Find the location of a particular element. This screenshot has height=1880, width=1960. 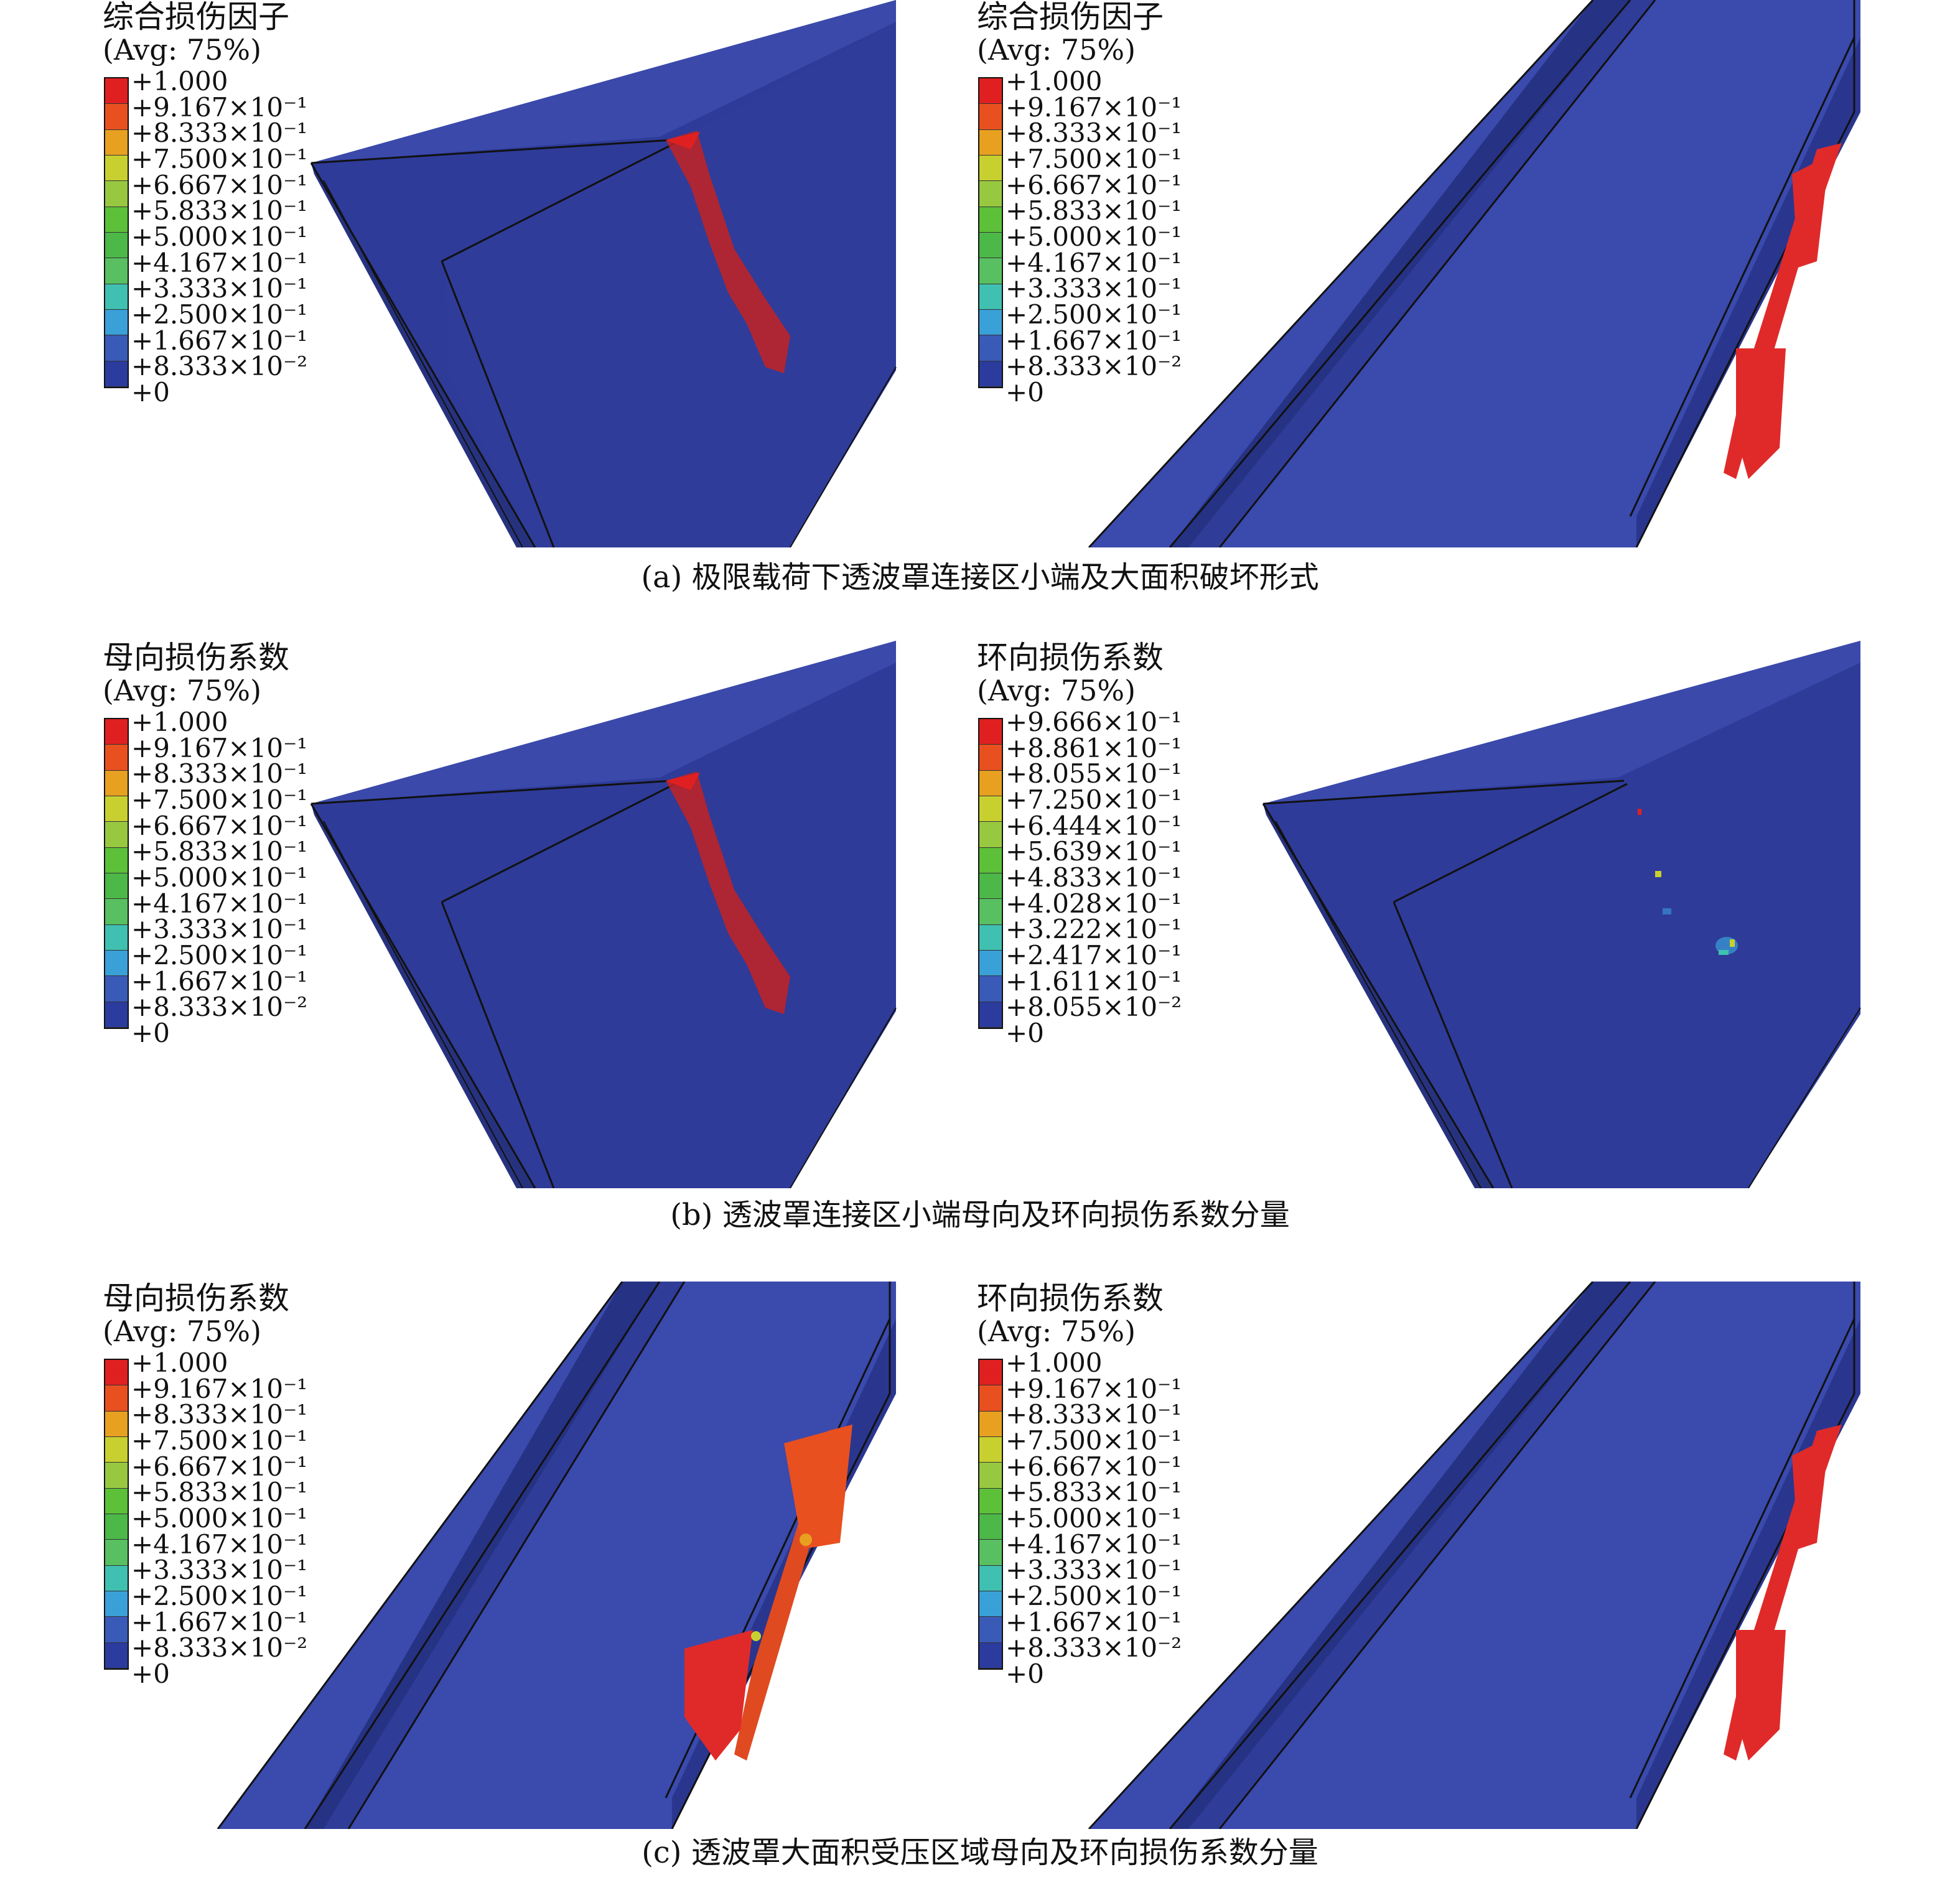

legend-tick-label: +2.417×10⁻¹ is located at coordinates (1094, 955).